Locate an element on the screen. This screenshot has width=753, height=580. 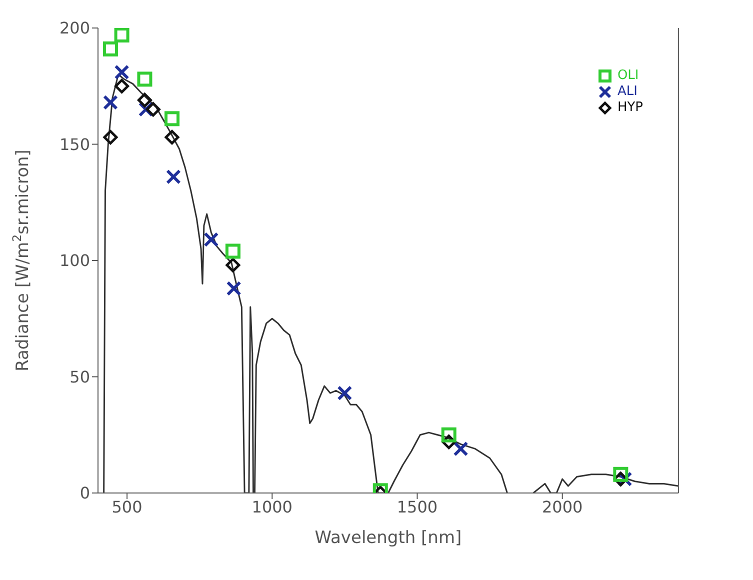
x-tick-label: 500 is located at coordinates (127, 506).